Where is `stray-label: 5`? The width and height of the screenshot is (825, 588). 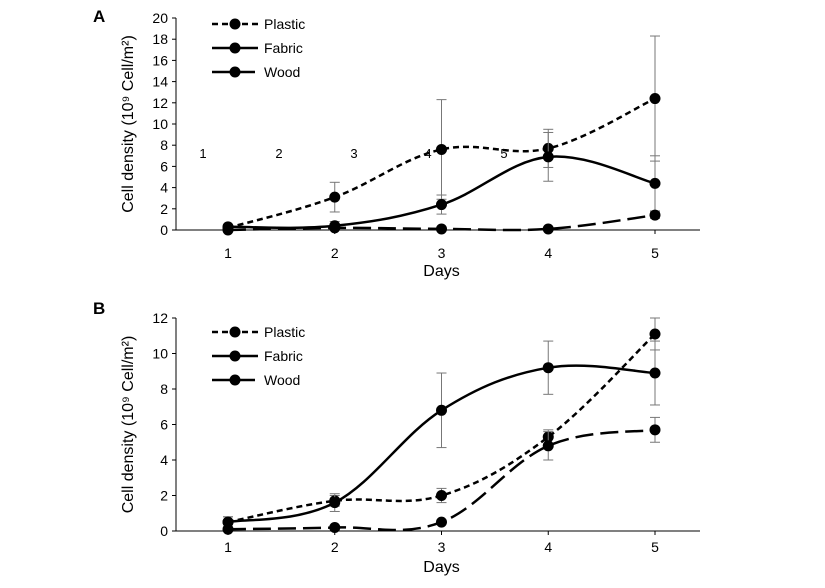
stray-label: 5 is located at coordinates (503, 153).